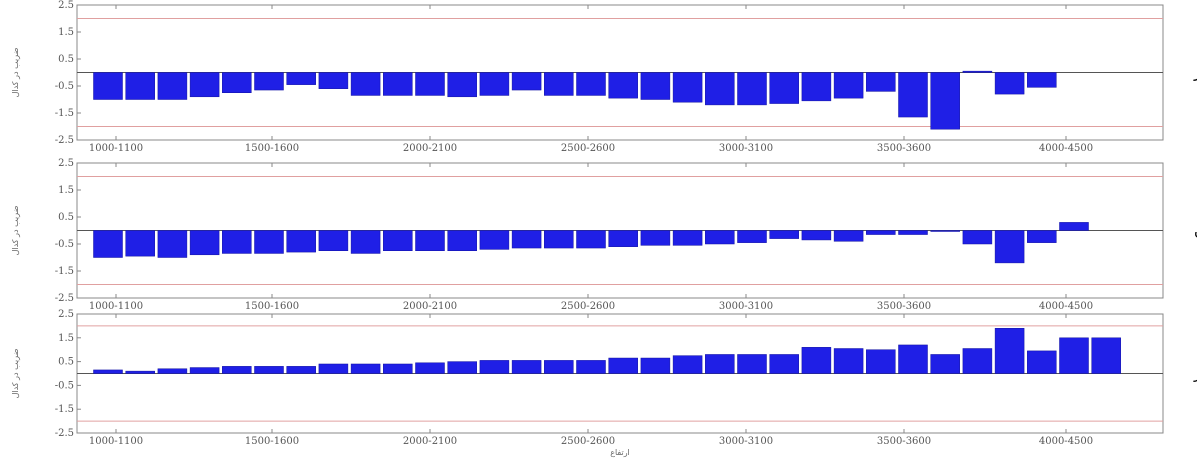  I want to click on panel-2-xtick-label-1: 1500-1600, so click(272, 441).